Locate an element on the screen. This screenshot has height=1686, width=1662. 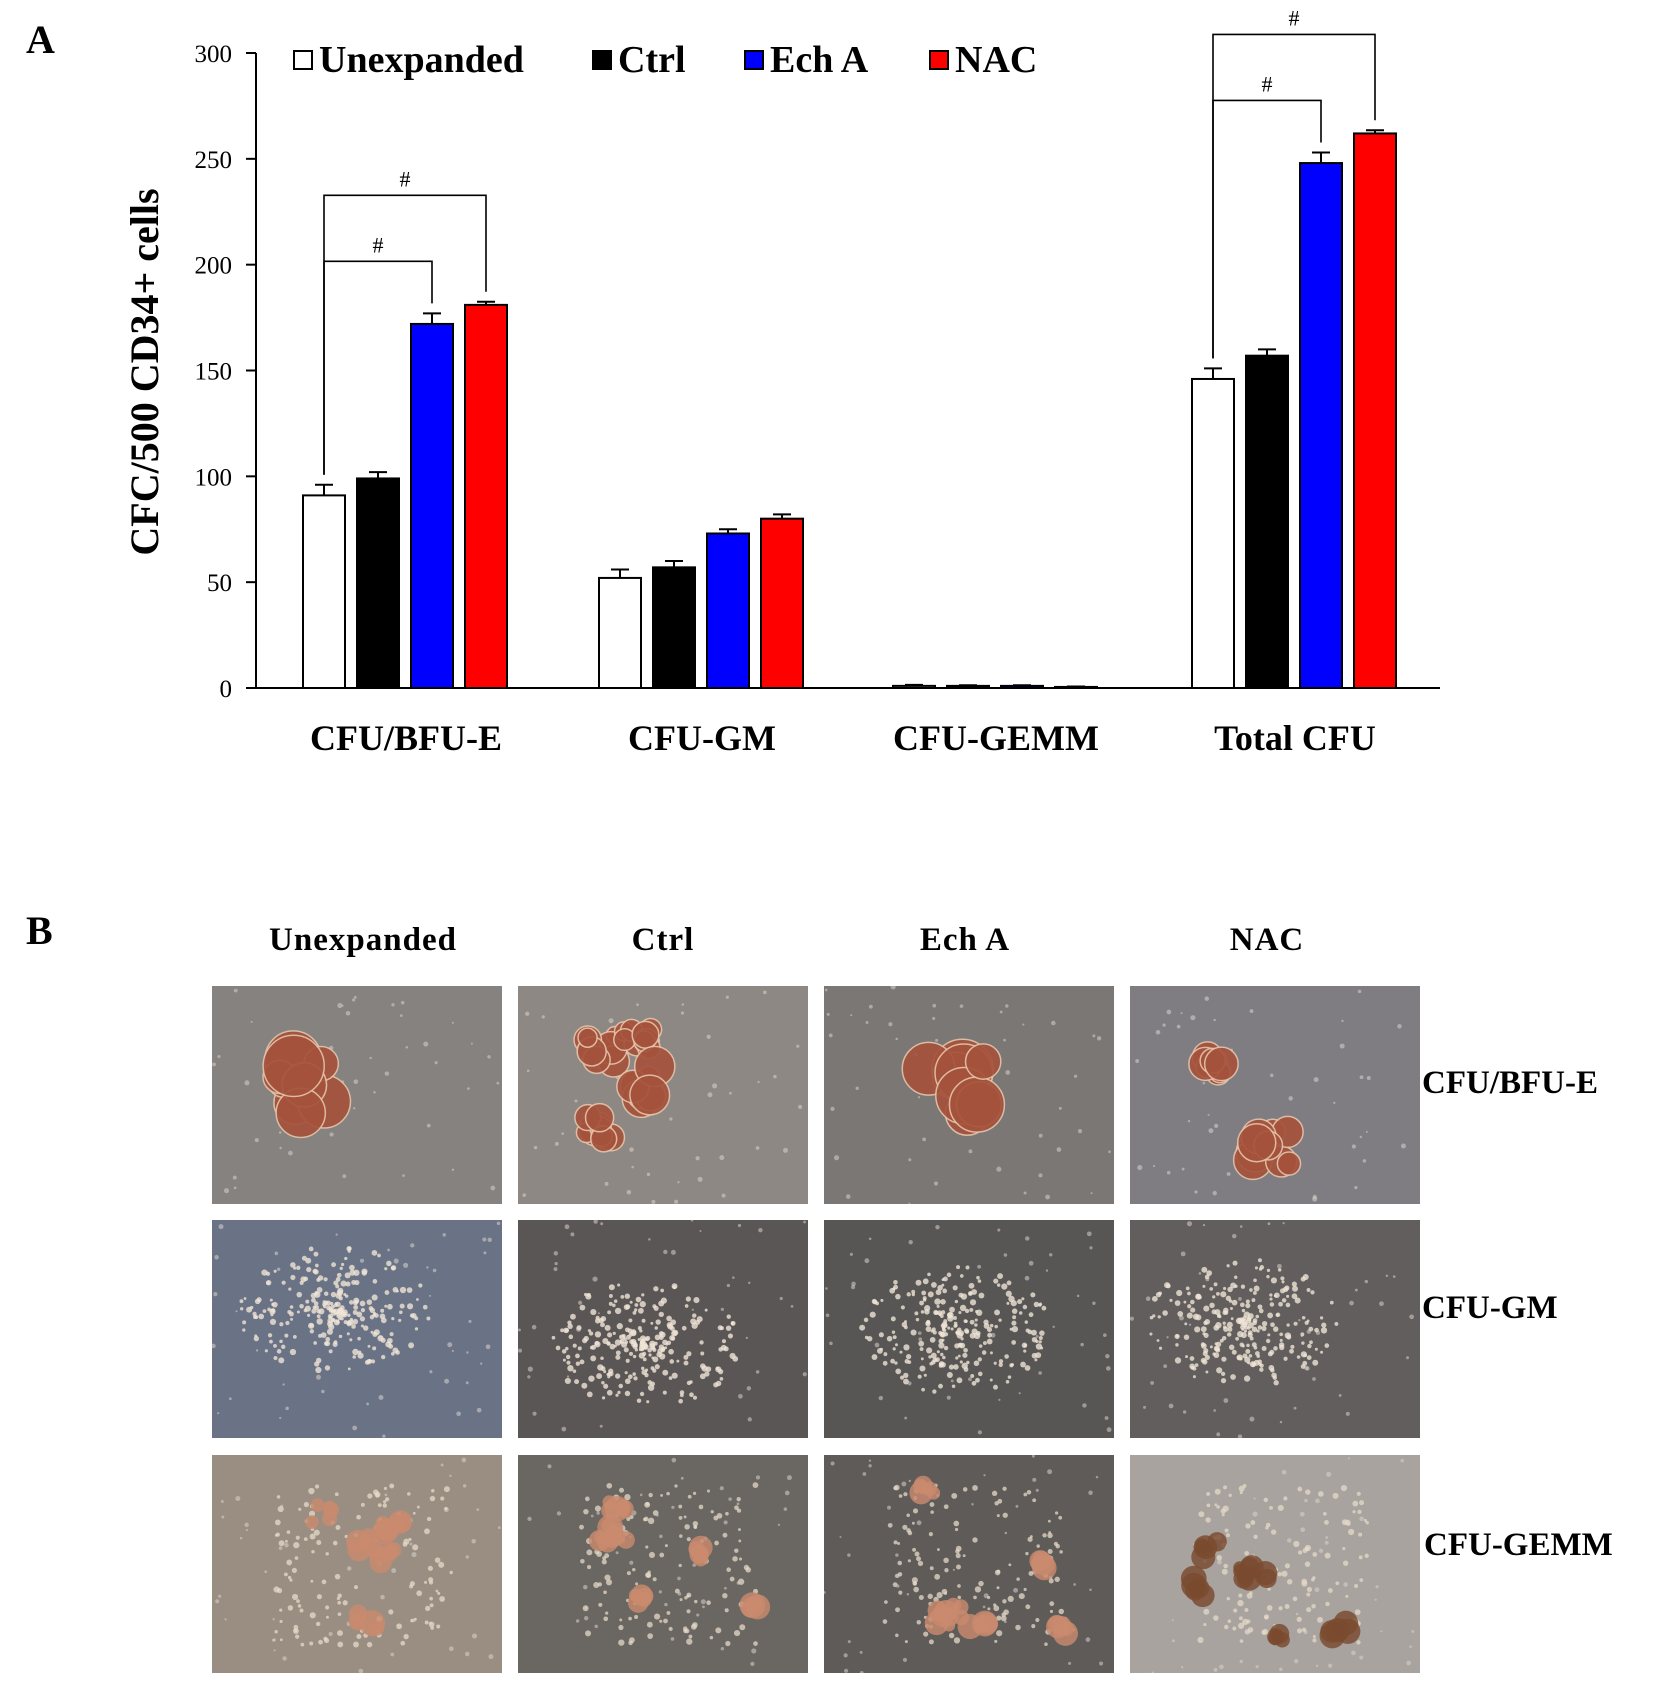
panel-b-letter: B is located at coordinates (39, 930).